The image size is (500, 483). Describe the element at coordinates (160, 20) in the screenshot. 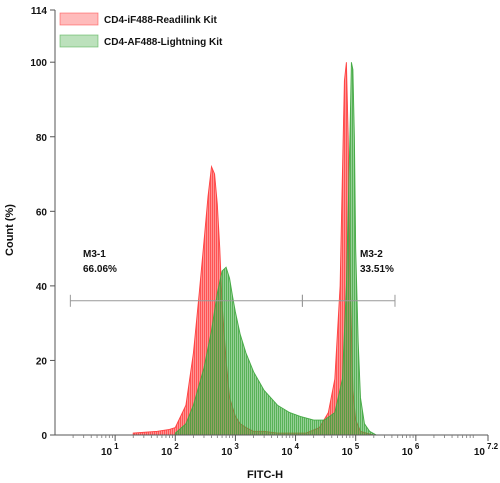

I see `legend-label-0: CD4-iF488-Readilink Kit` at that location.